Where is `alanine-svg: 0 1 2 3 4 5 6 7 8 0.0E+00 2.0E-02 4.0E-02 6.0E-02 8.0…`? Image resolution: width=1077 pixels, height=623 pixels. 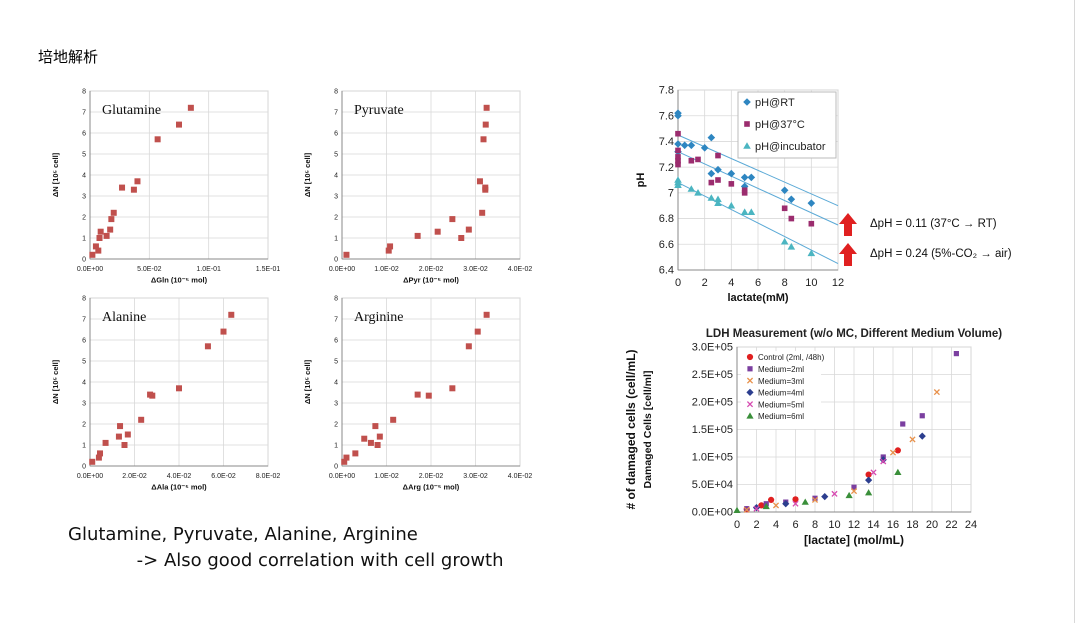
alanine-svg: 0 1 2 3 4 5 6 7 8 0.0E+00 2.0E-02 4.0E-02 6.0E-02 8.0… is located at coordinates (165, 393).